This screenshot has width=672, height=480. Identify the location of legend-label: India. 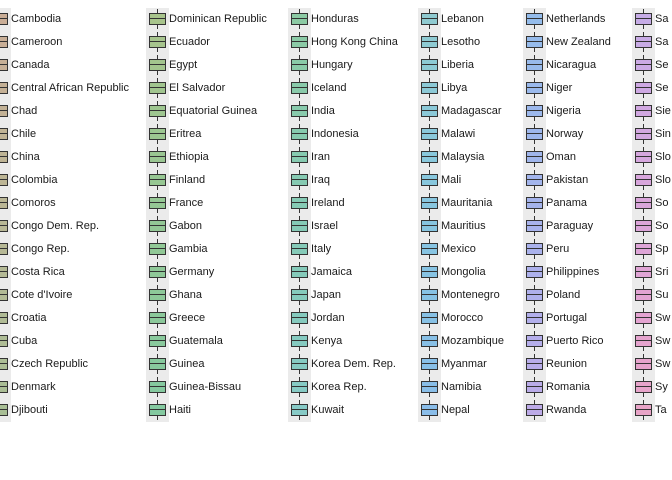
(323, 111).